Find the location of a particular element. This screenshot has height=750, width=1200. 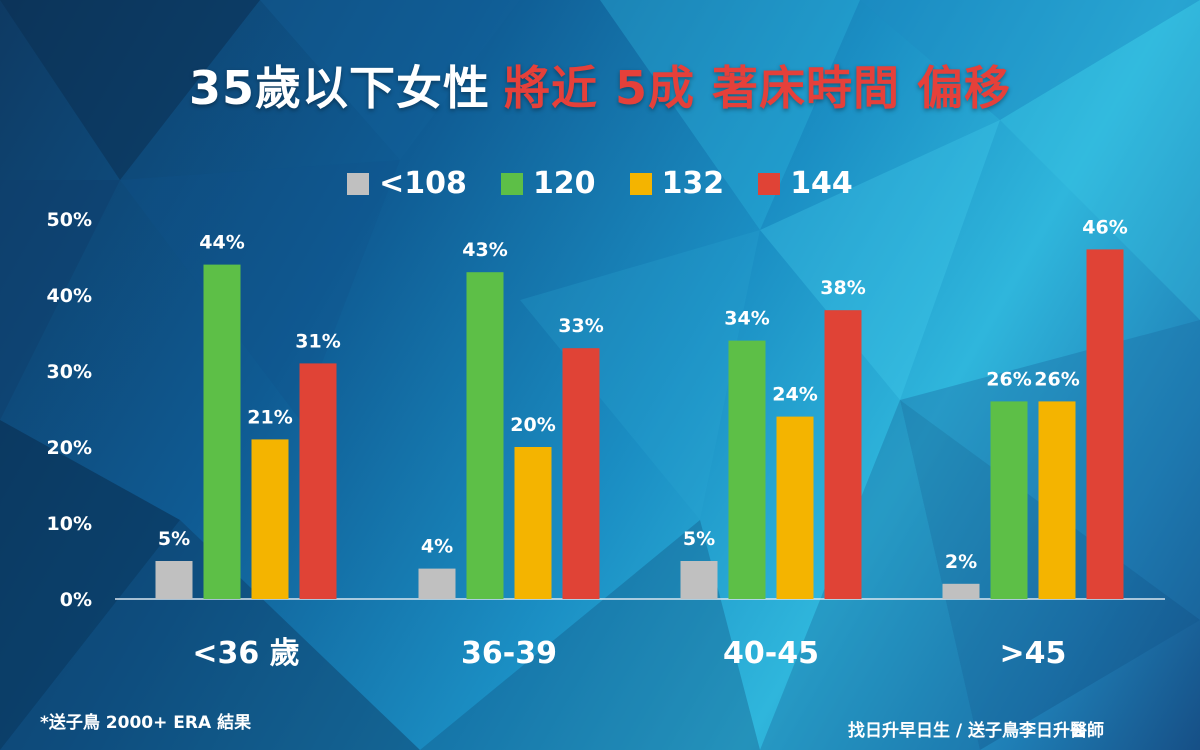

legend-item: 144 is located at coordinates (805, 183).